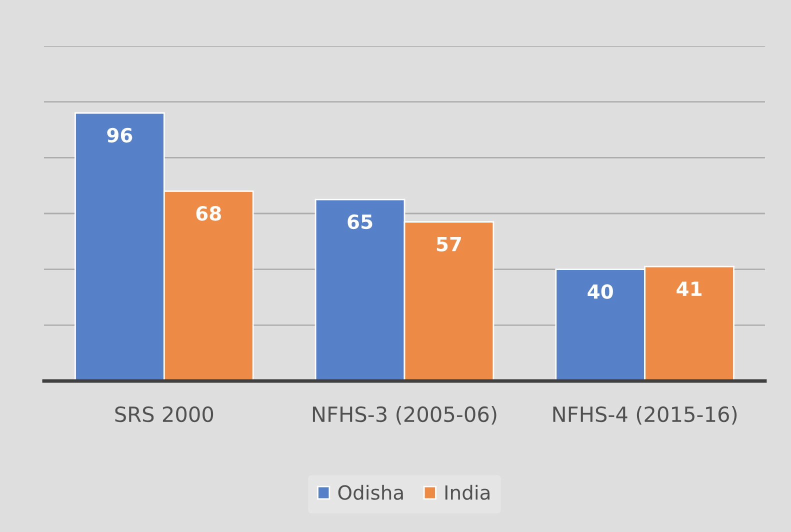 This screenshot has height=532, width=791. I want to click on legend-label: Odisha, so click(370, 492).